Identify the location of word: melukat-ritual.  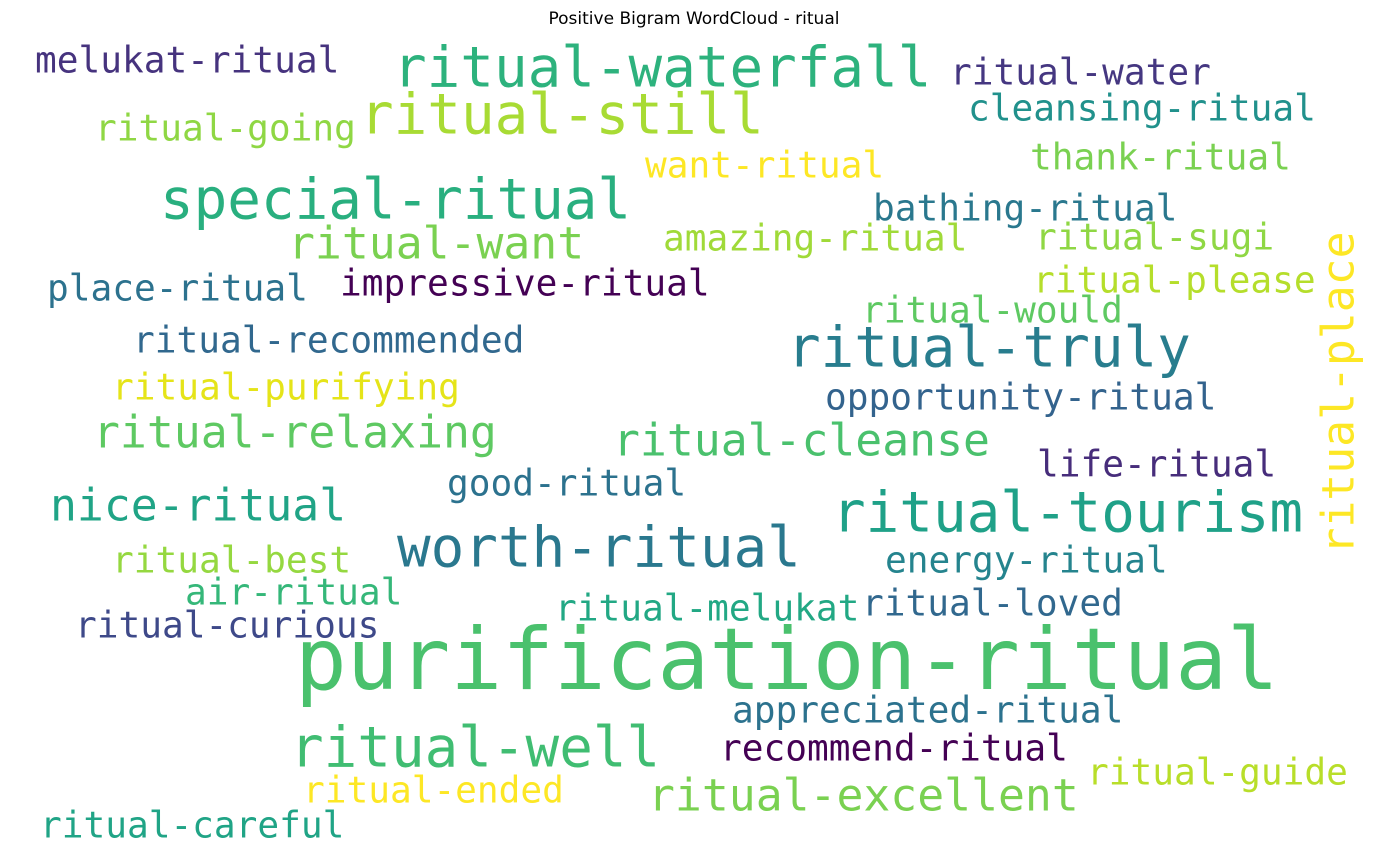
(187, 60).